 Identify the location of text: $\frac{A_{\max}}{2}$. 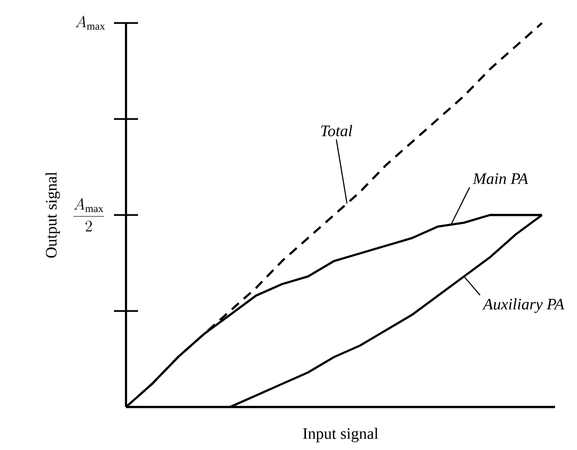
(88, 215).